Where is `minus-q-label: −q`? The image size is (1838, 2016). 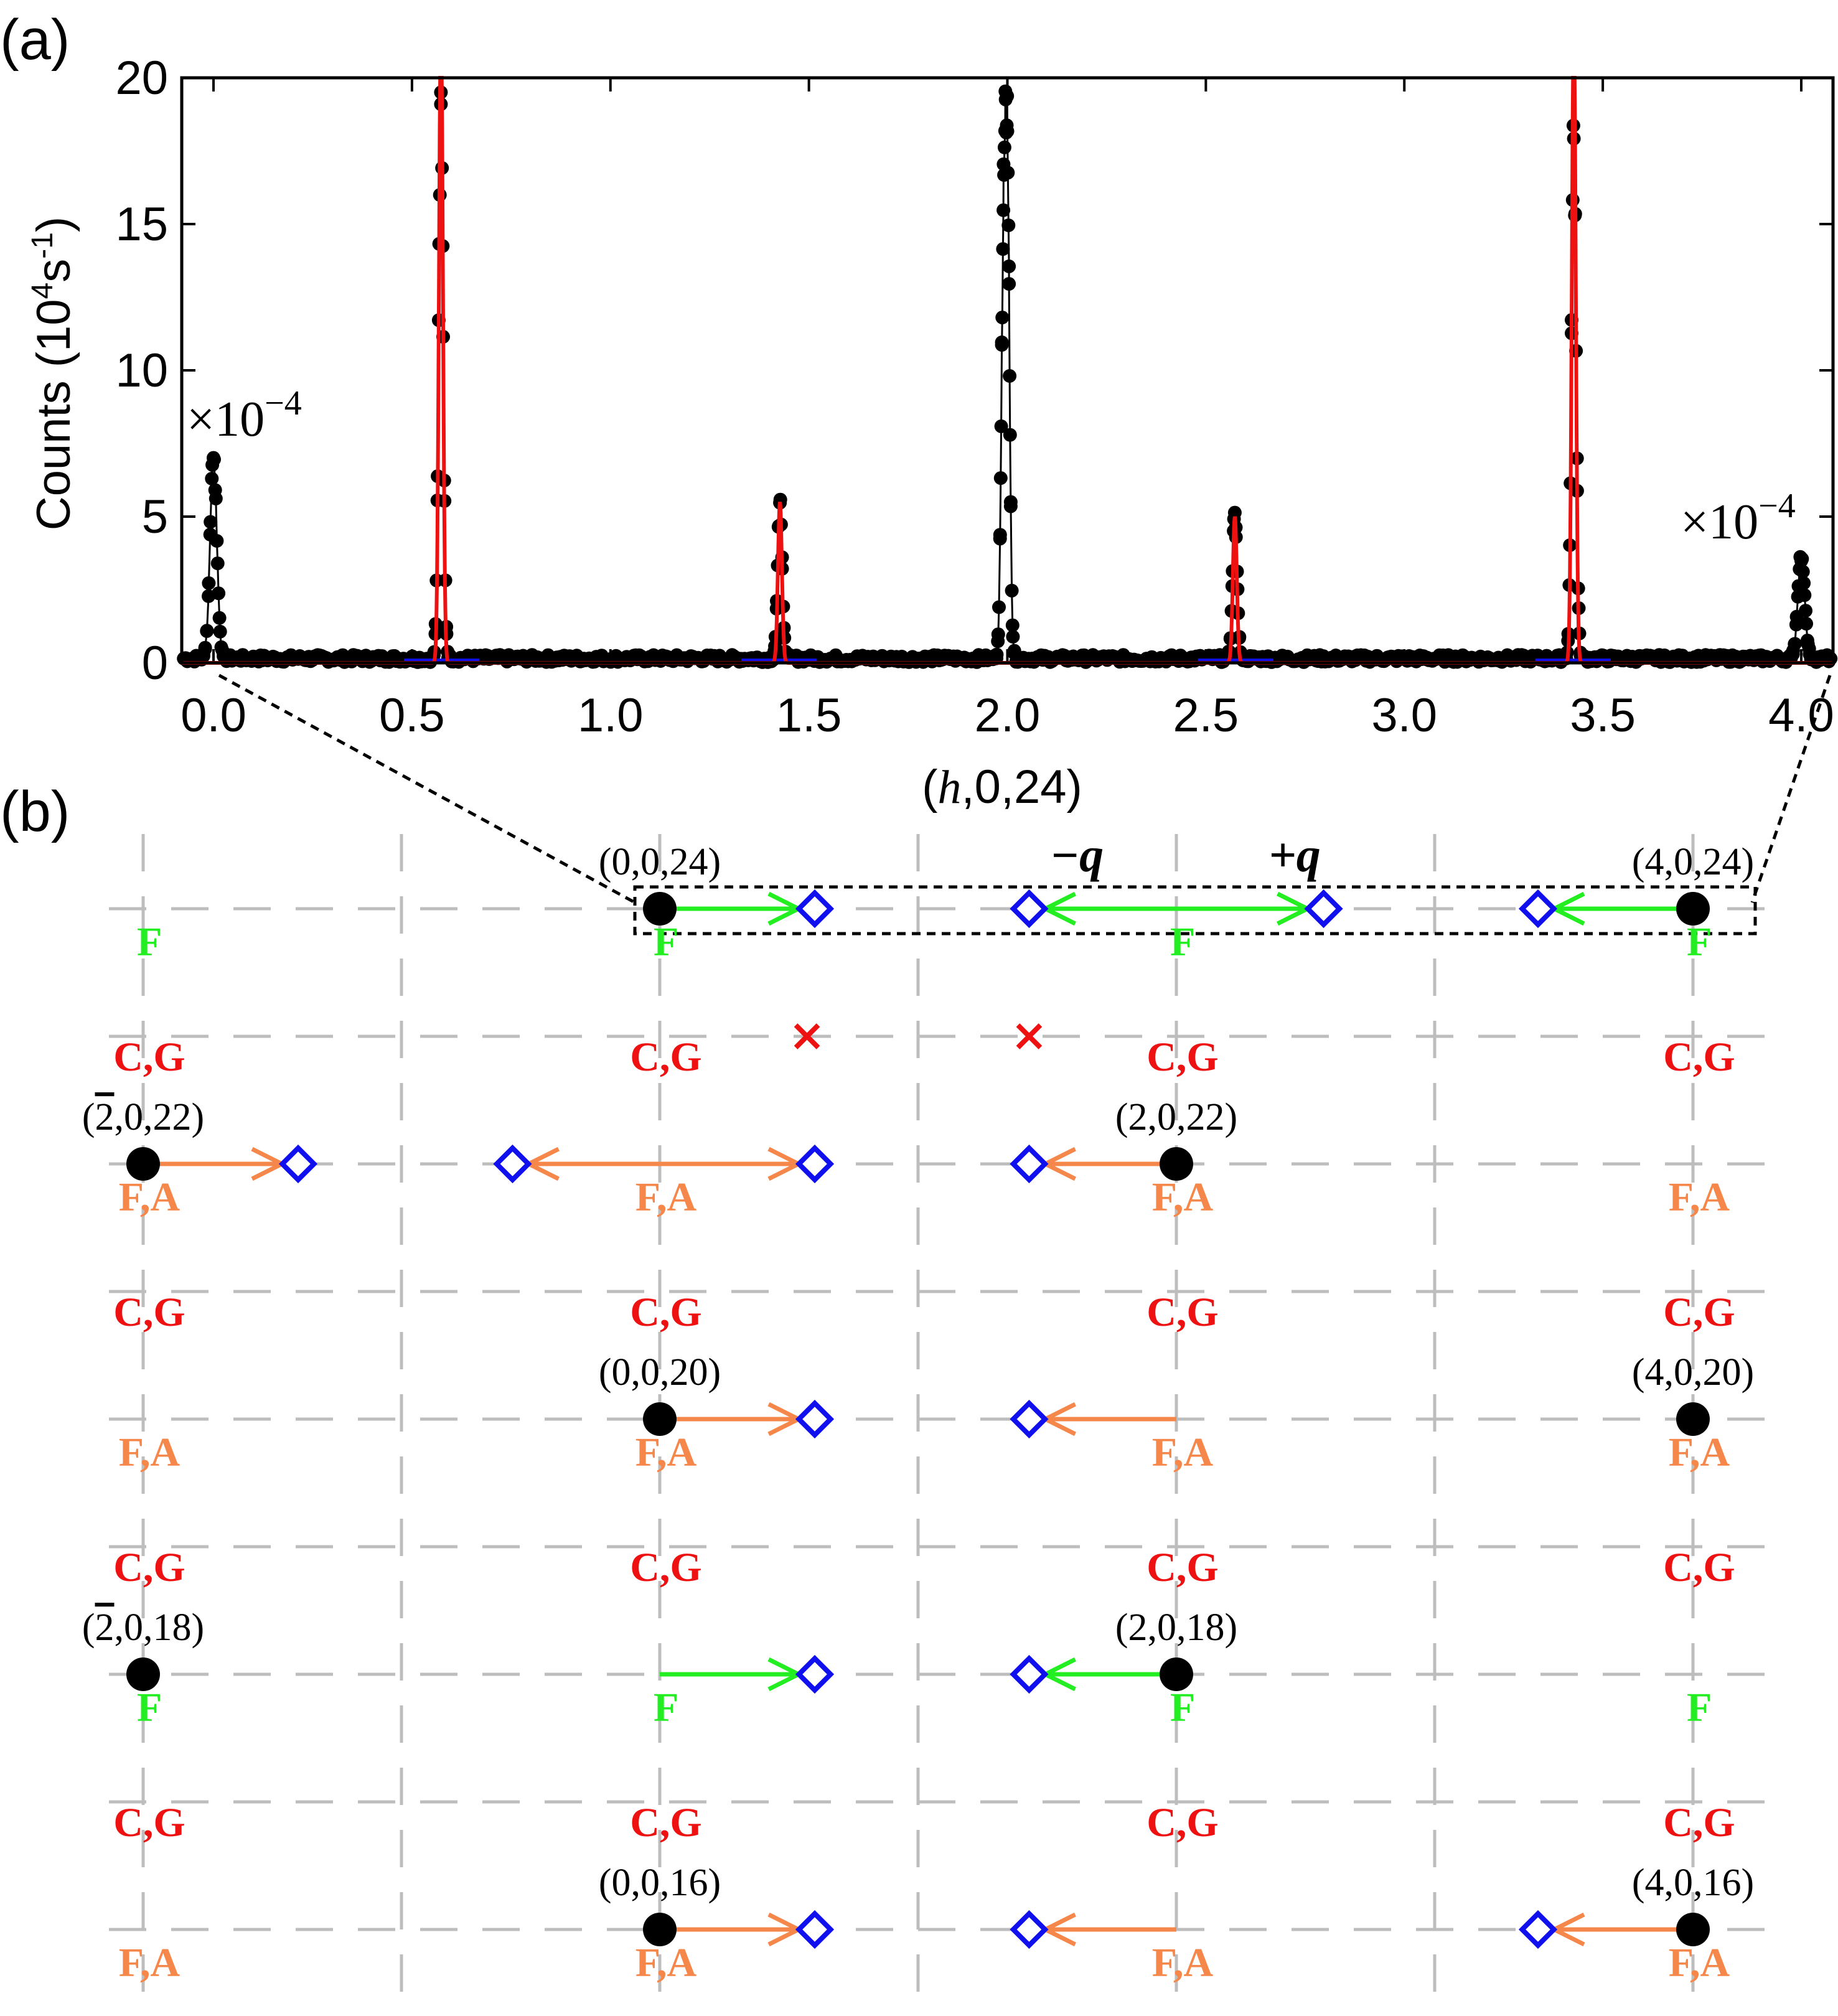
minus-q-label: −q is located at coordinates (1077, 855).